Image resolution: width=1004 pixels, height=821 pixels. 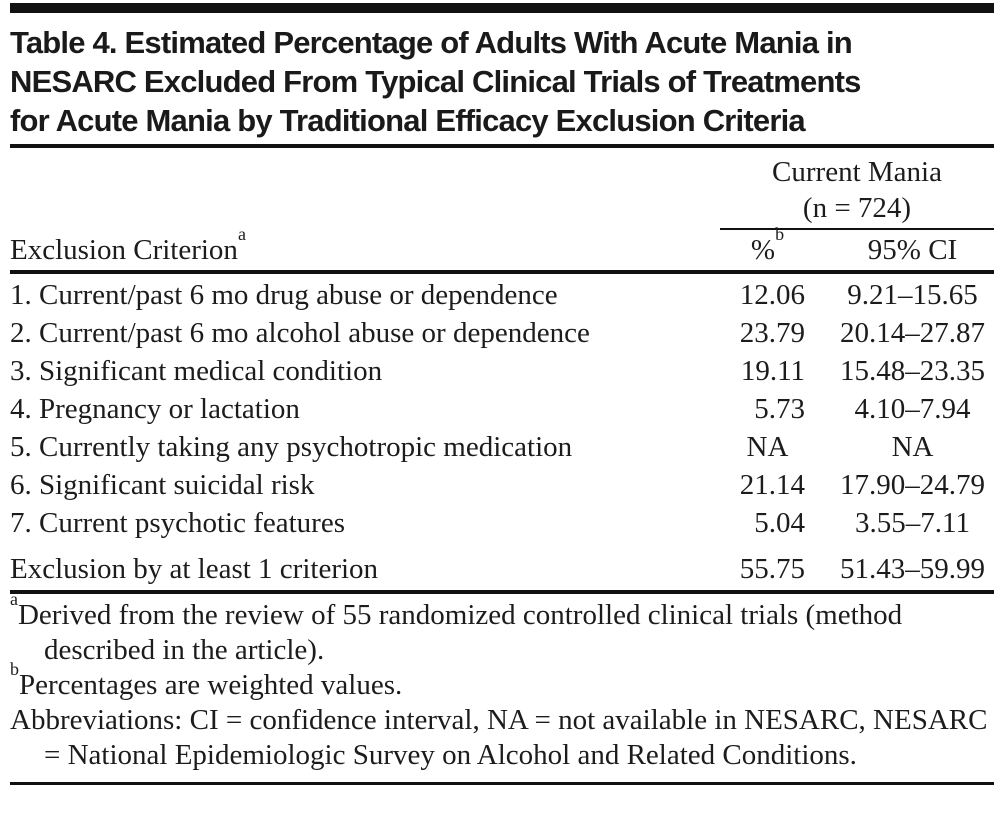 I want to click on column-header-criterion: Exclusion Criteriona, so click(x=365, y=249).